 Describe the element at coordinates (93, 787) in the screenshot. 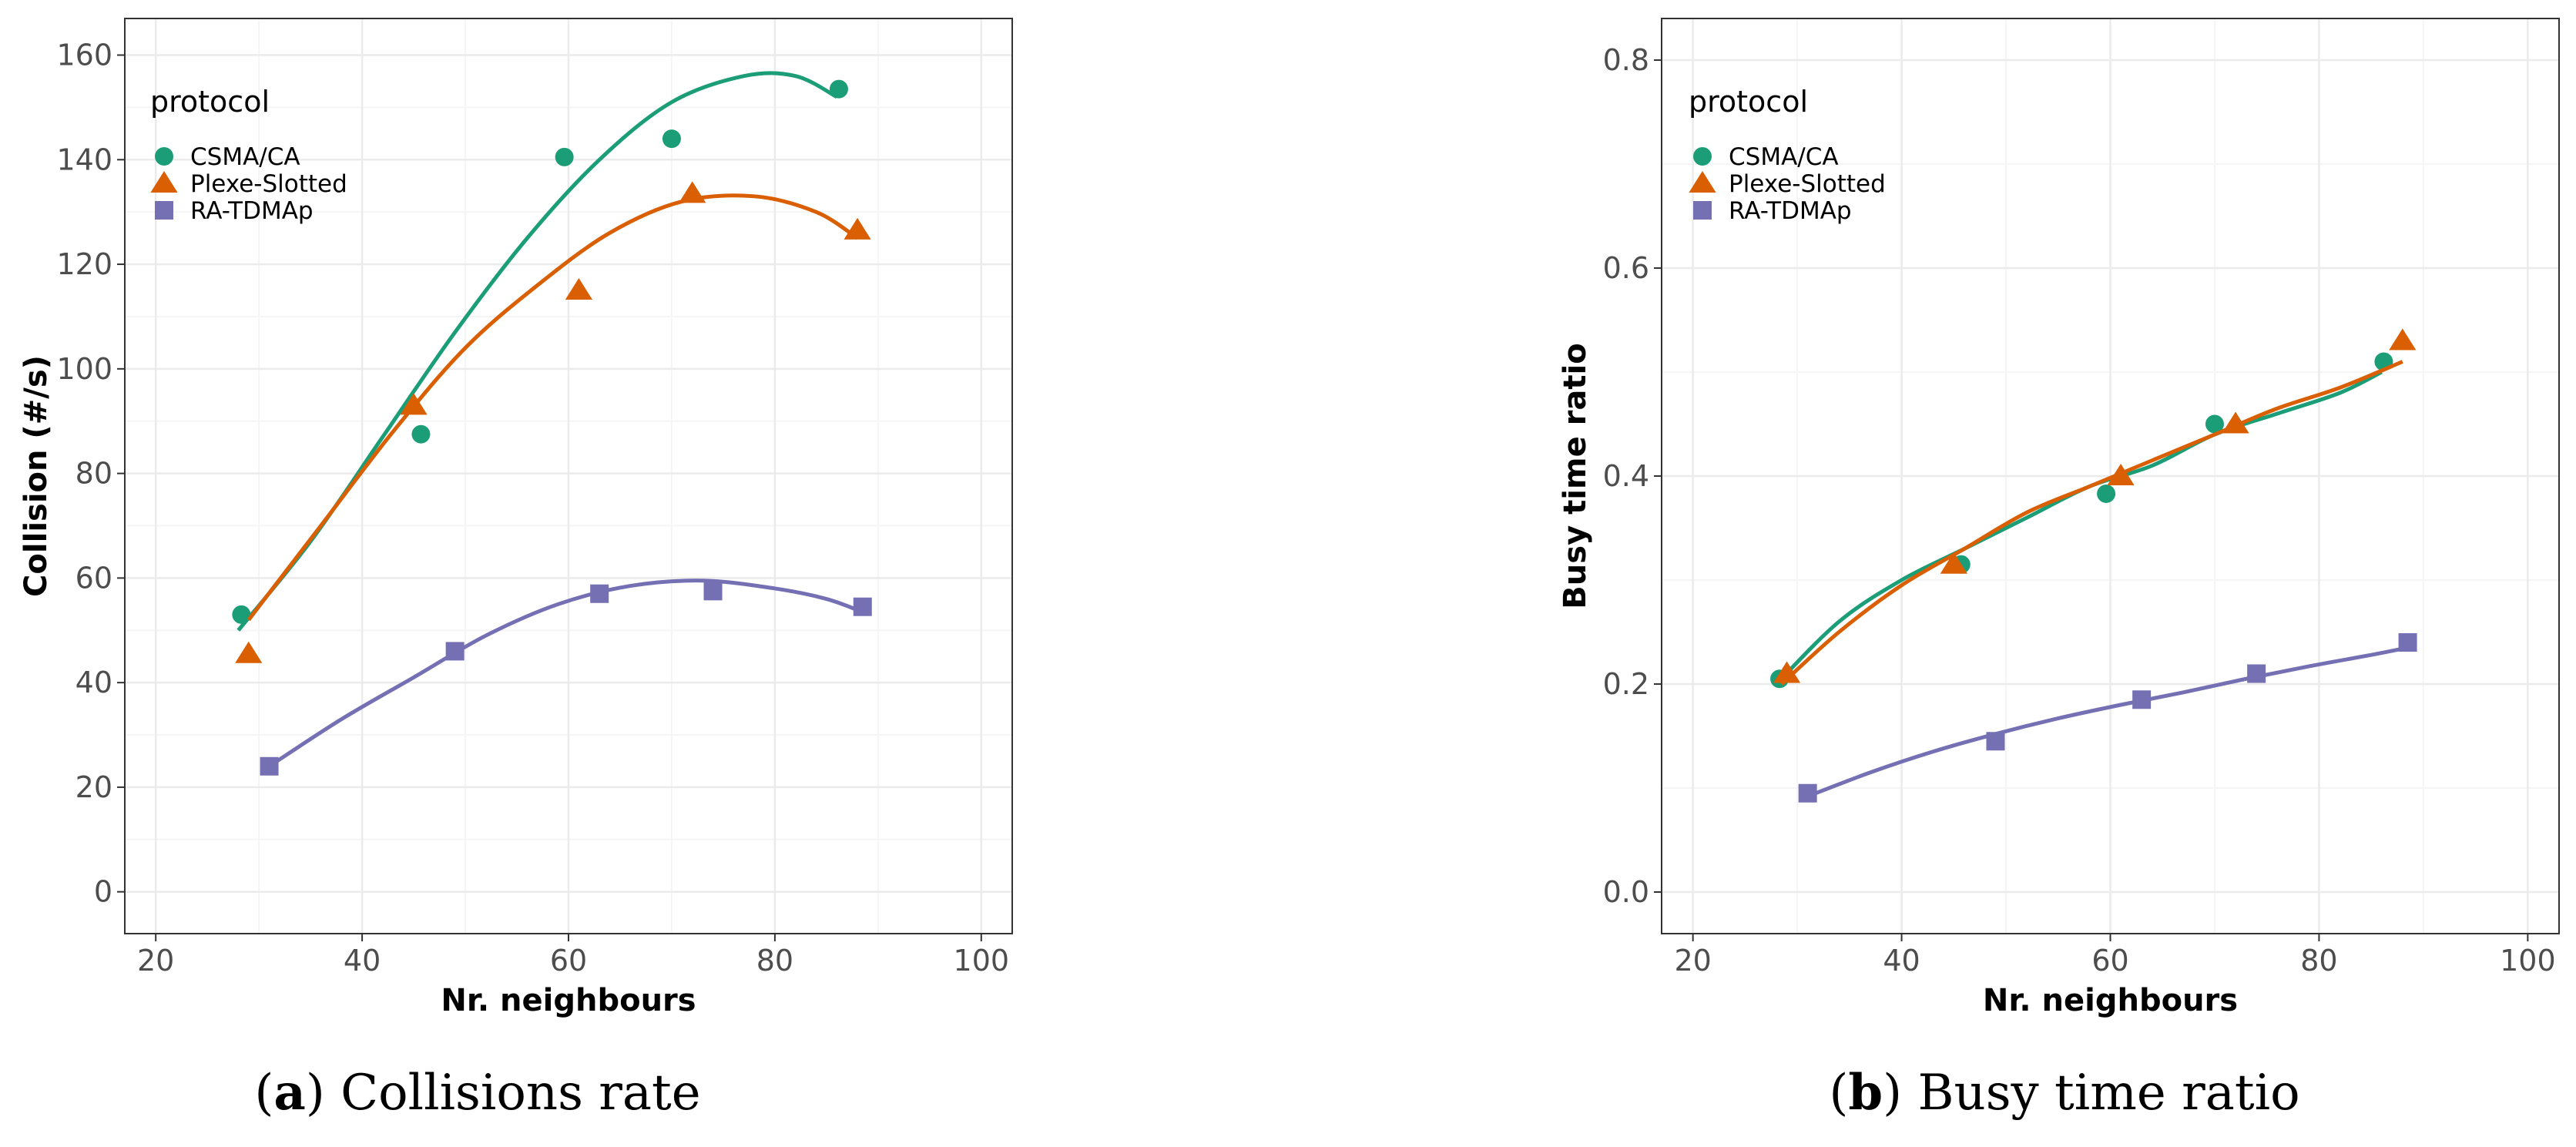

I see `y-tick-label: 20` at that location.